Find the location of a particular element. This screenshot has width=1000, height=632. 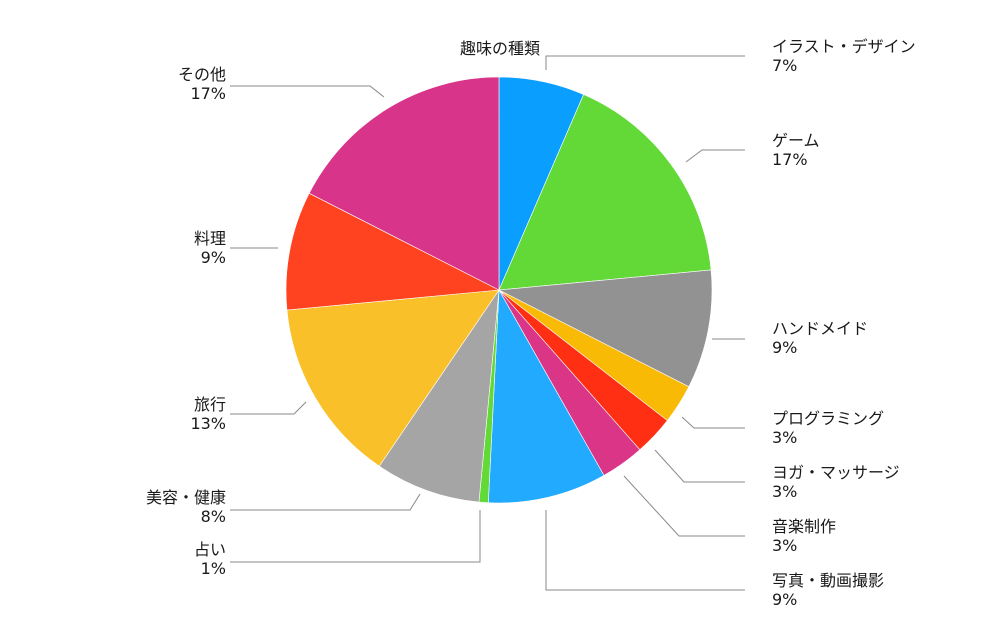

slice-percent-label: 1% is located at coordinates (213, 568).